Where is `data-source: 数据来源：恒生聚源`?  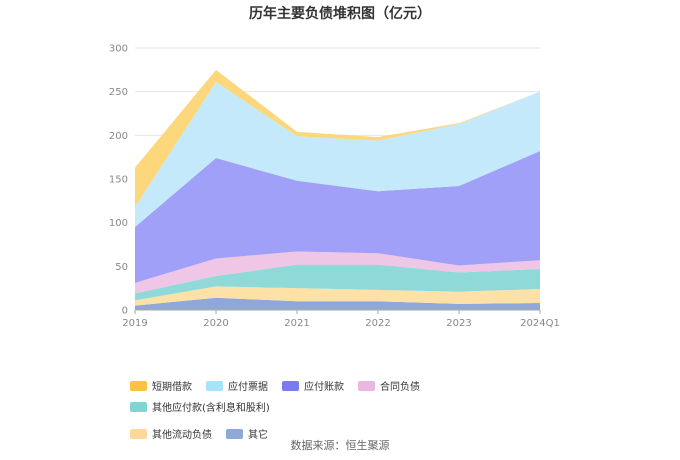 data-source: 数据来源：恒生聚源 is located at coordinates (340, 445).